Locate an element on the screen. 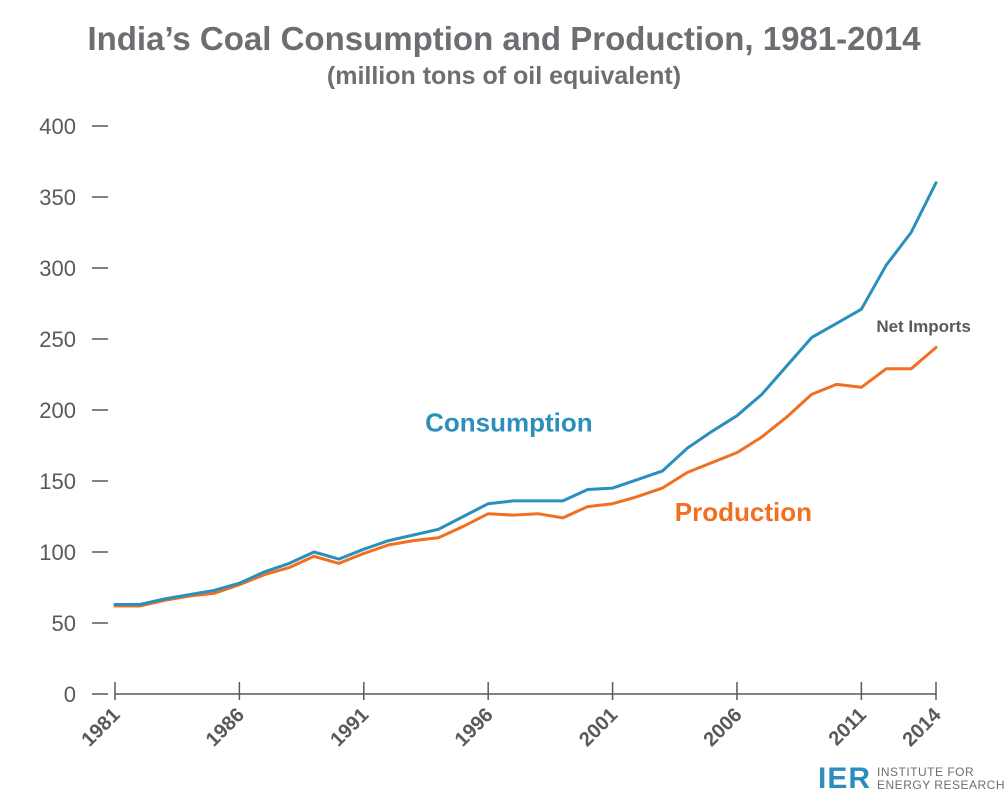  y-tick-label-150: 150 is located at coordinates (57, 481).